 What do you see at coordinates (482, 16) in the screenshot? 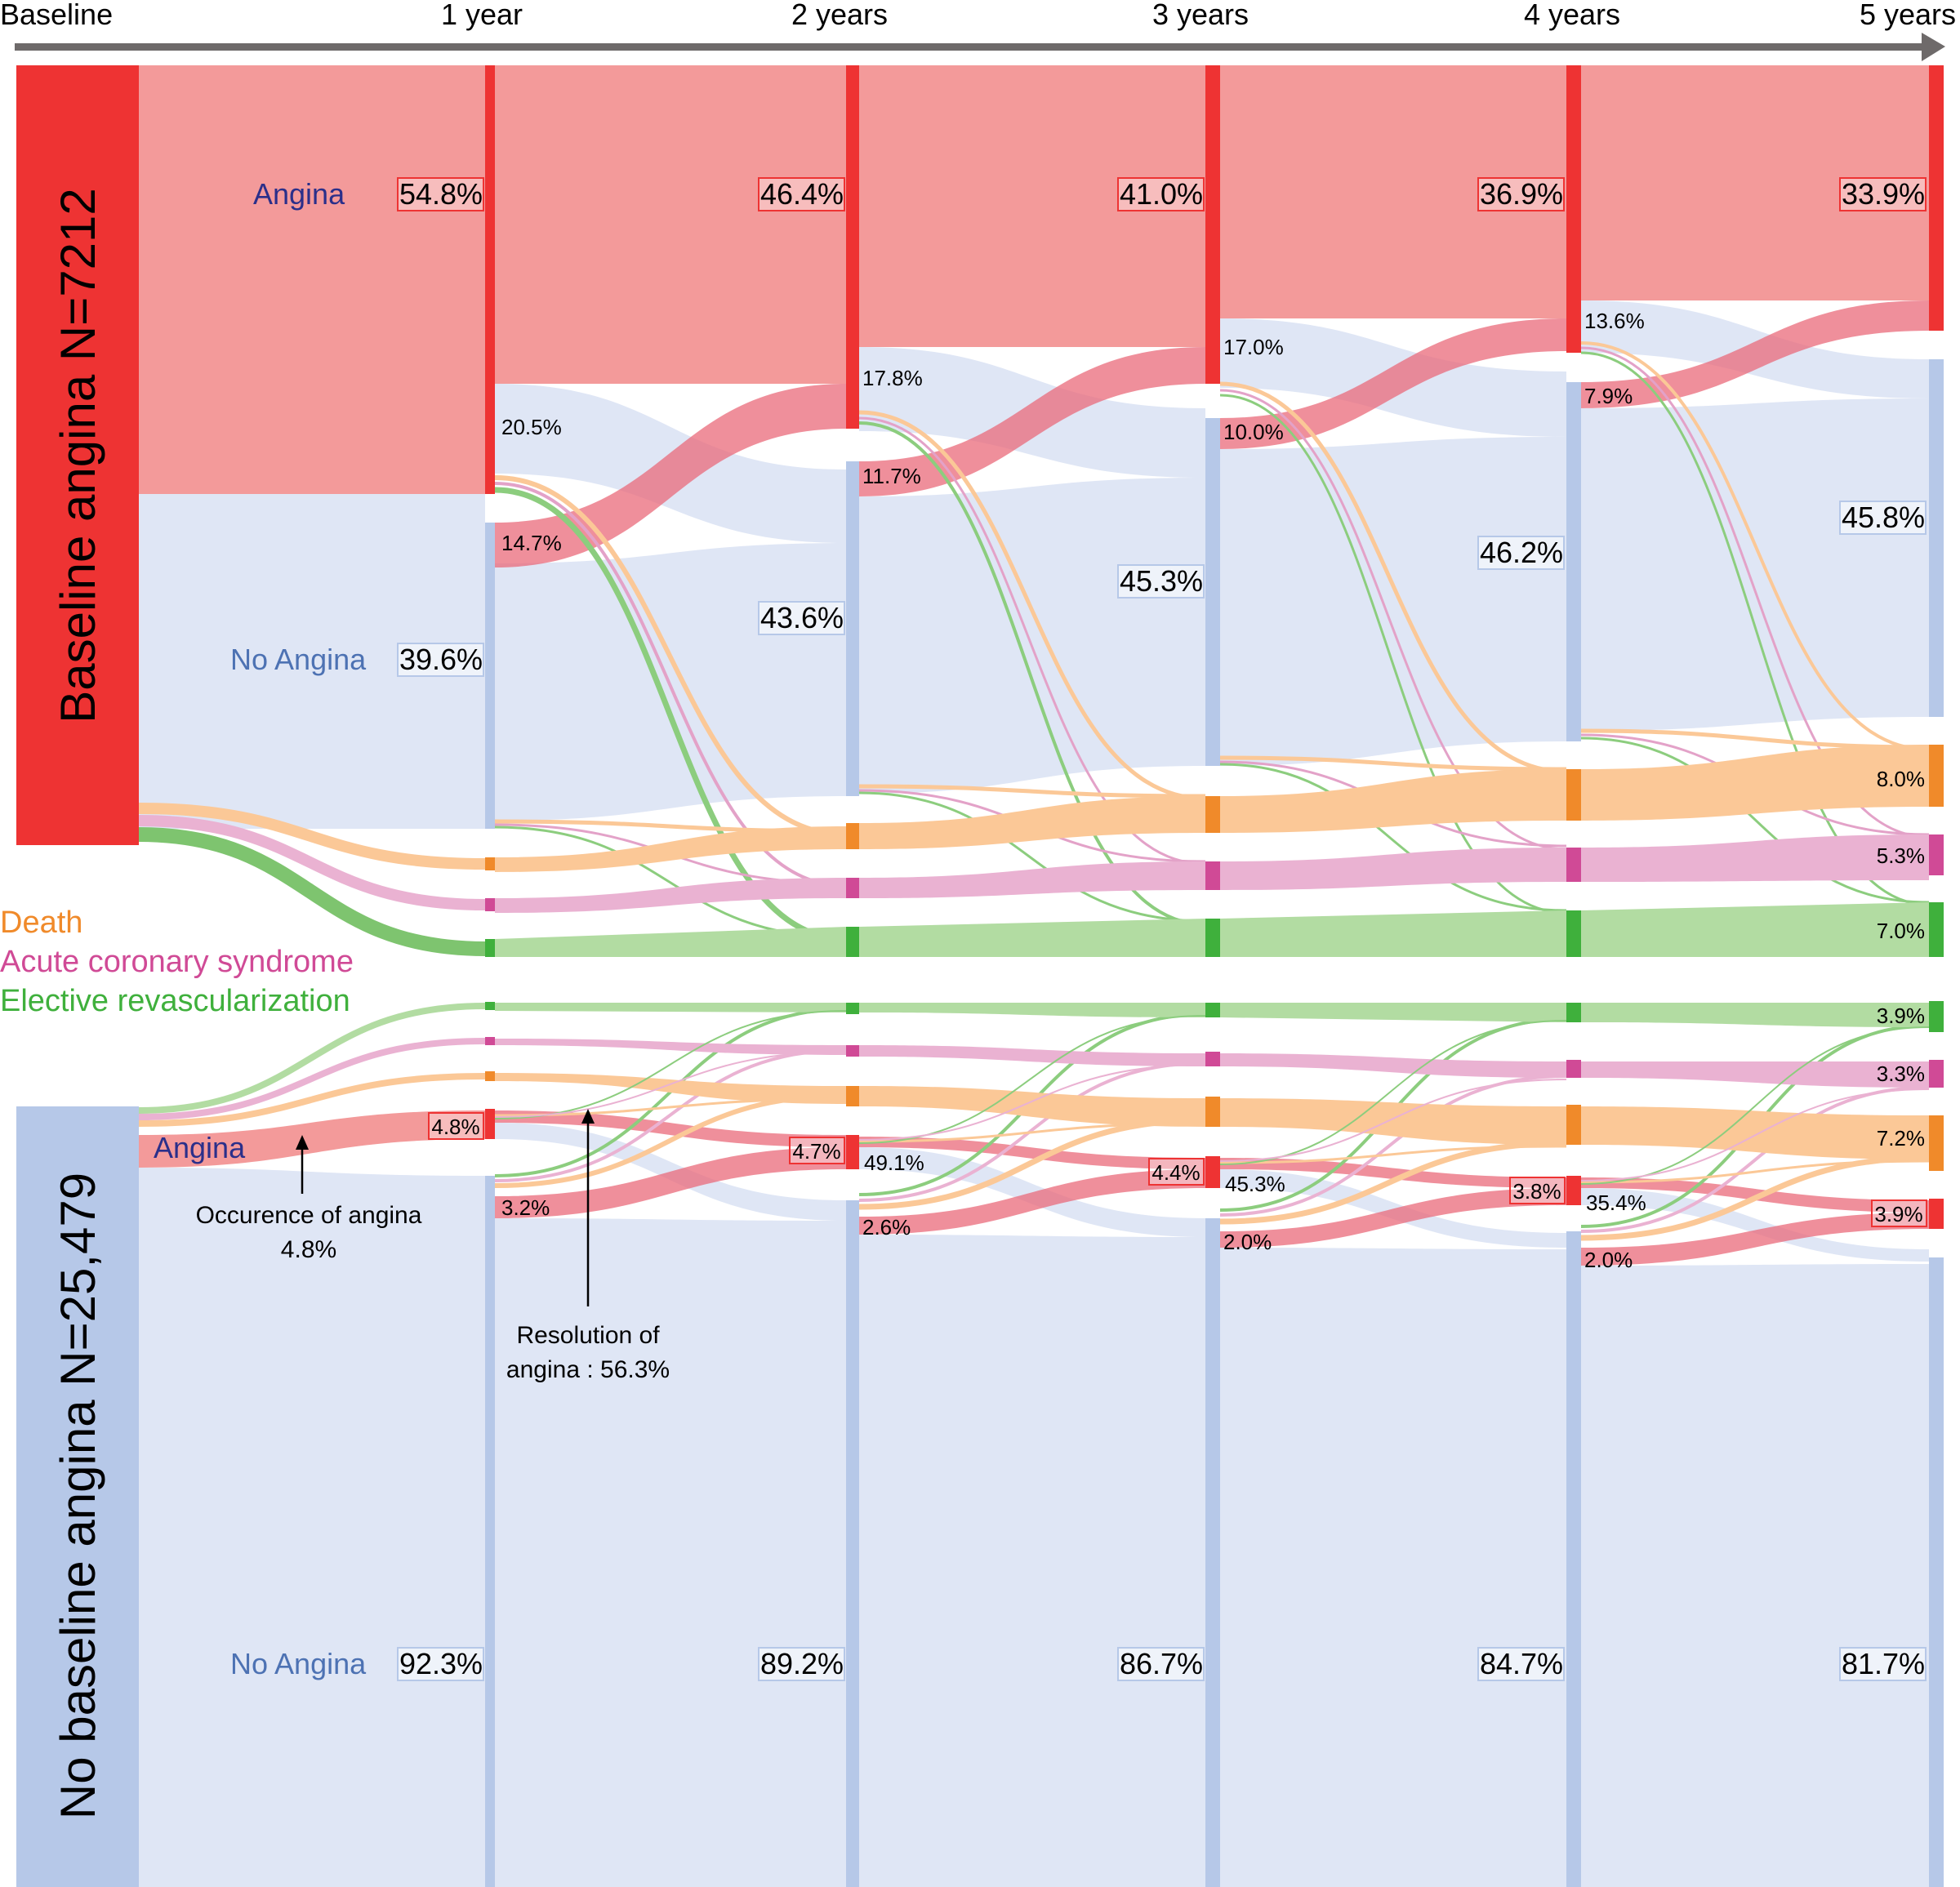
I see `tick-label-1-year: 1 year` at bounding box center [482, 16].